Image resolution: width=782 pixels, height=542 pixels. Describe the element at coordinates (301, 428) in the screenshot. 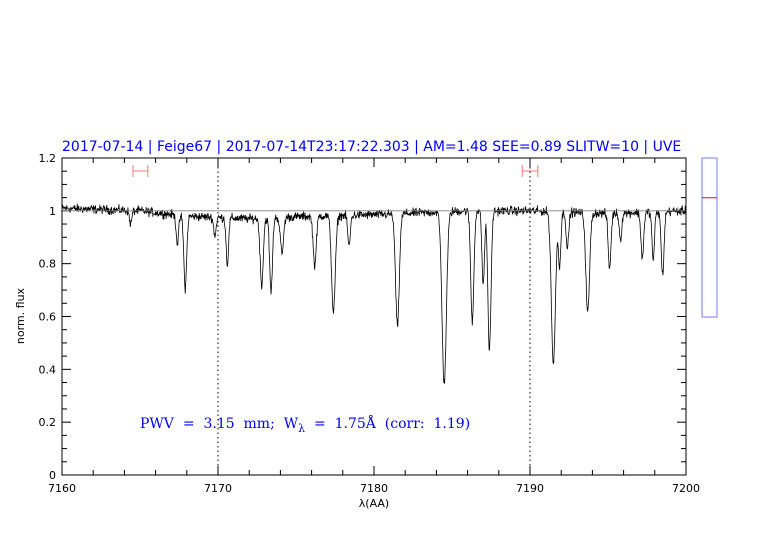

I see `pwv-annotation-sub: λ` at that location.